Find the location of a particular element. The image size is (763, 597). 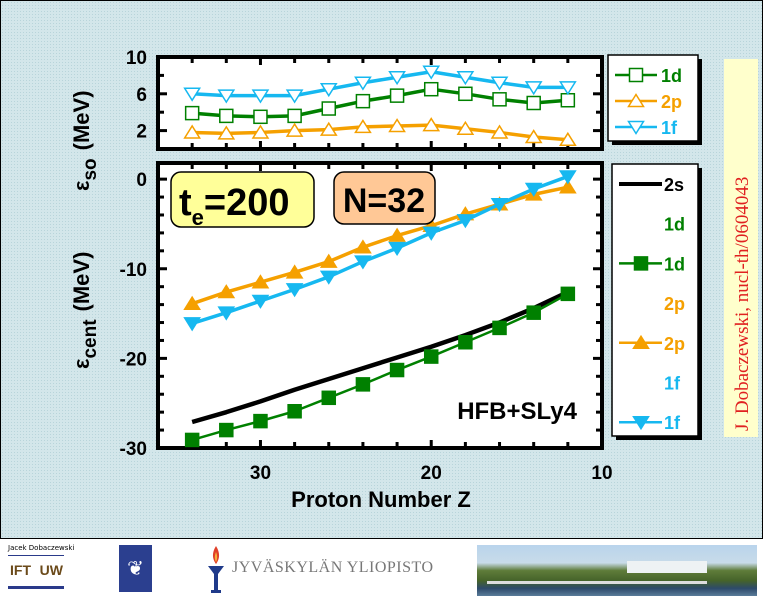

campus-building is located at coordinates (667, 567).